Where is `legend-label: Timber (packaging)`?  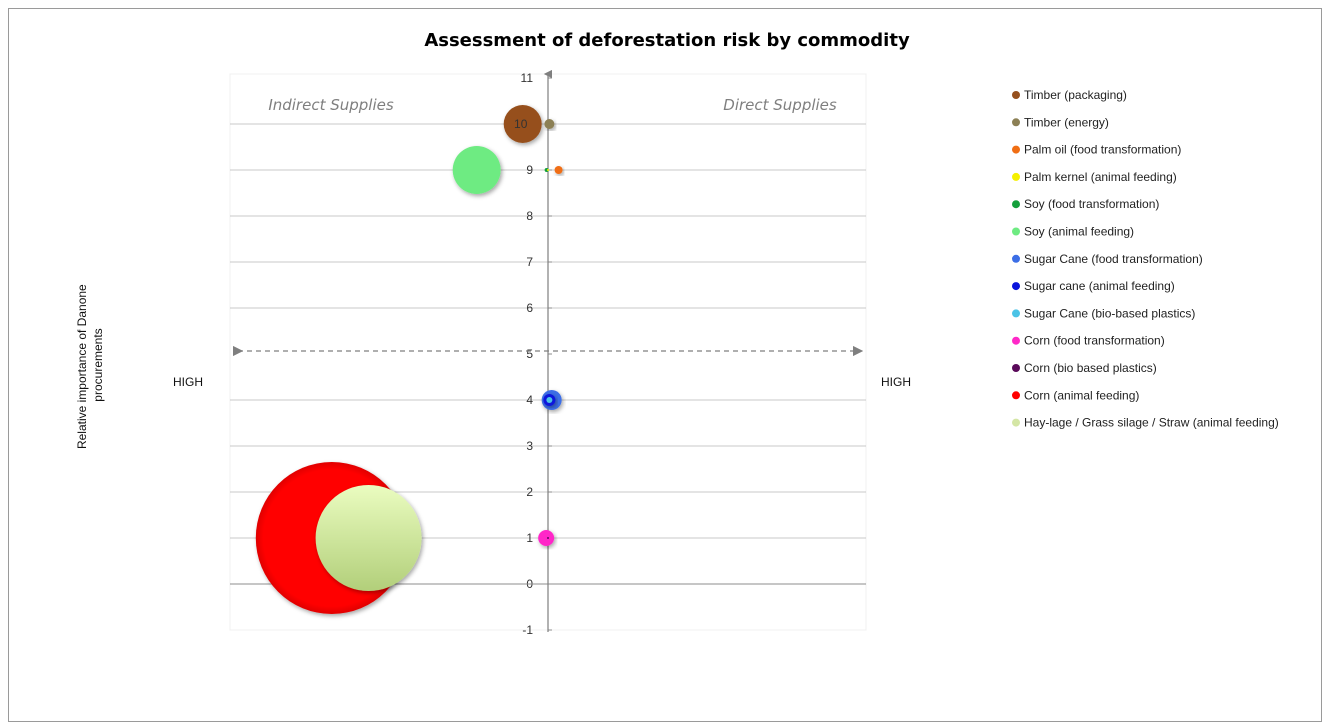 legend-label: Timber (packaging) is located at coordinates (1075, 95).